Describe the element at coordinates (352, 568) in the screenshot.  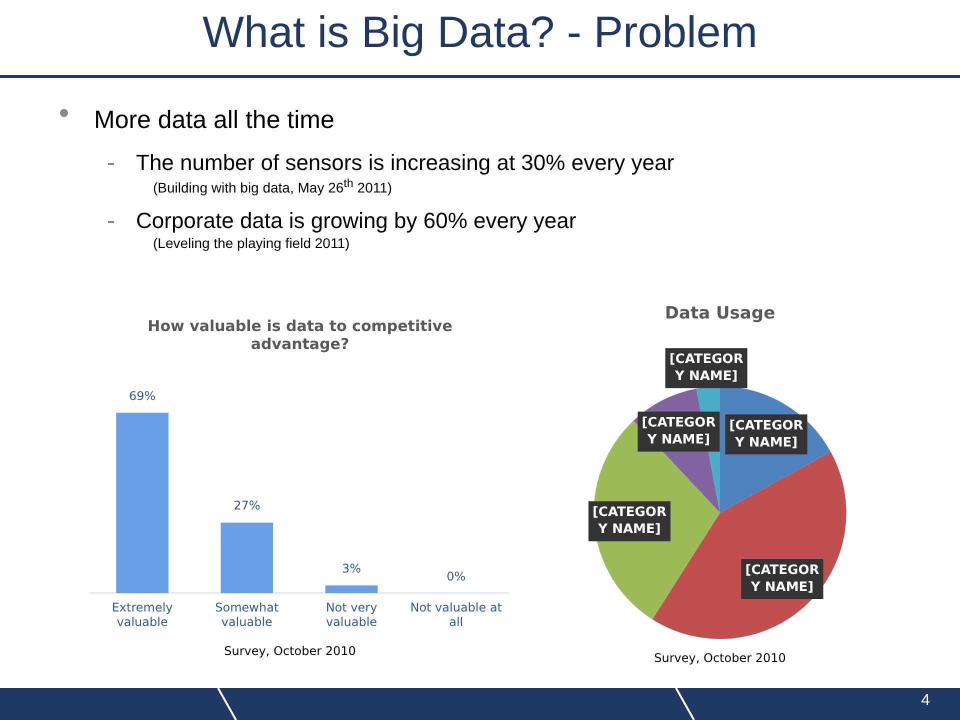
I see `data-label: 3%` at that location.